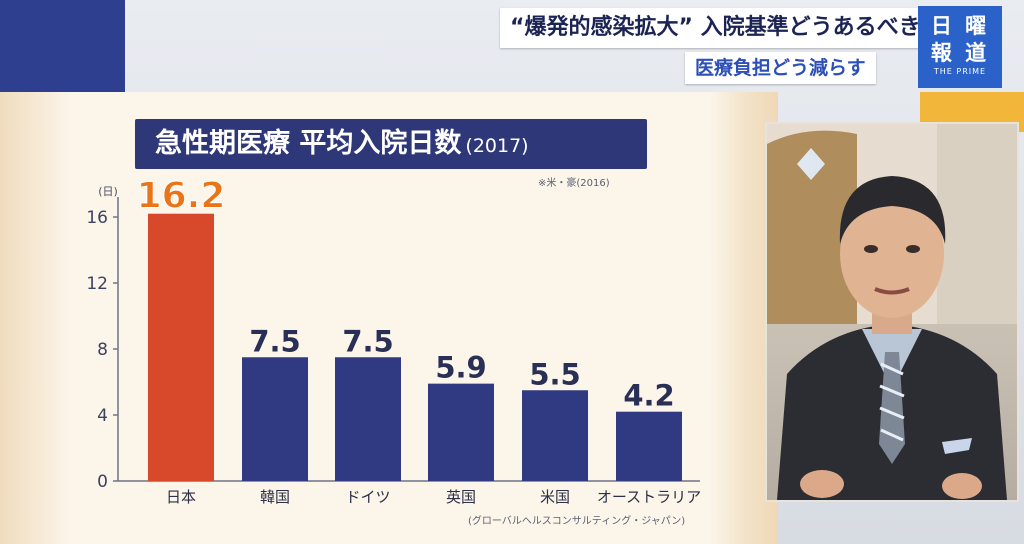  What do you see at coordinates (102, 350) in the screenshot?
I see `y-tick-label: 8` at bounding box center [102, 350].